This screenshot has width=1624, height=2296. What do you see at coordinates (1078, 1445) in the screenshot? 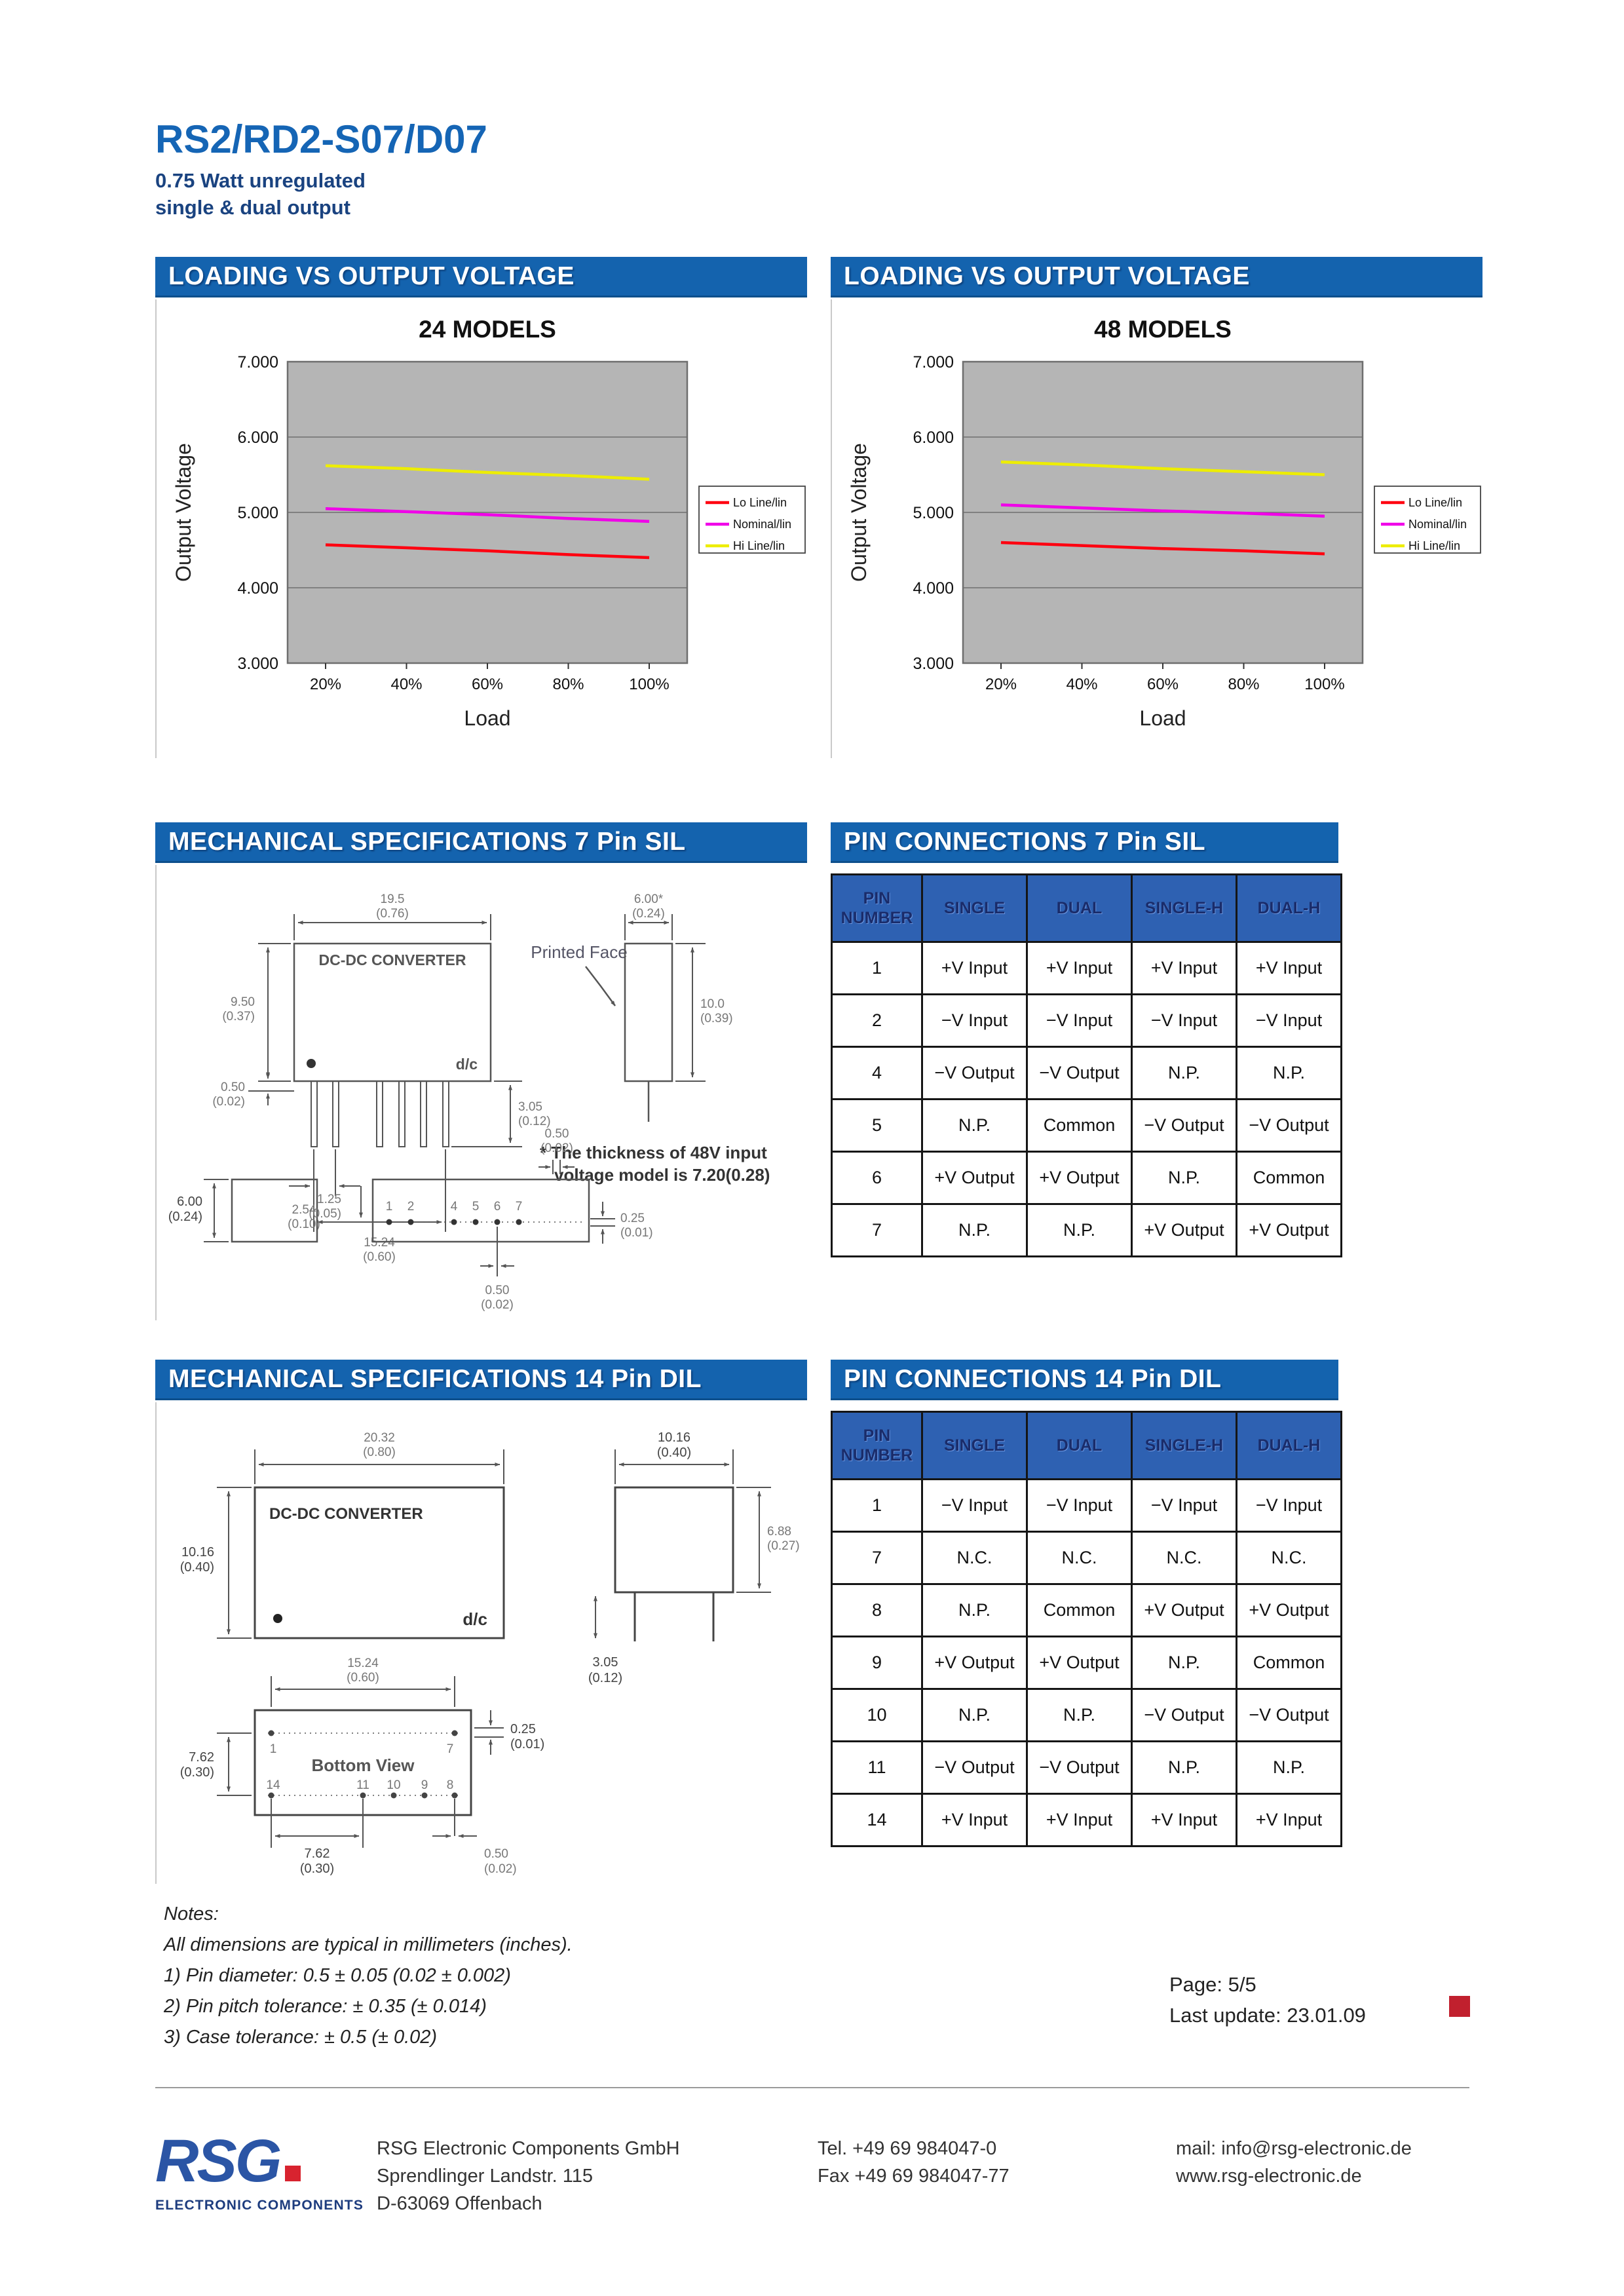
I see `column-header: DUAL` at bounding box center [1078, 1445].